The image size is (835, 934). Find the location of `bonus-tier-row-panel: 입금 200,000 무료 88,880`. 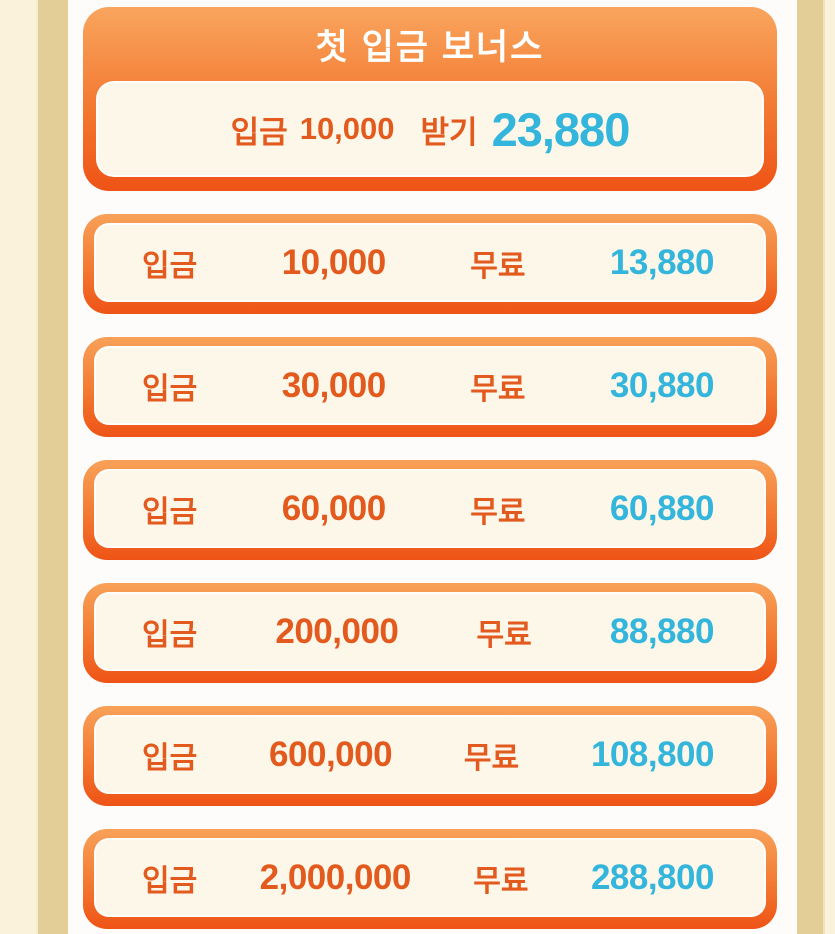

bonus-tier-row-panel: 입금 200,000 무료 88,880 is located at coordinates (430, 631).